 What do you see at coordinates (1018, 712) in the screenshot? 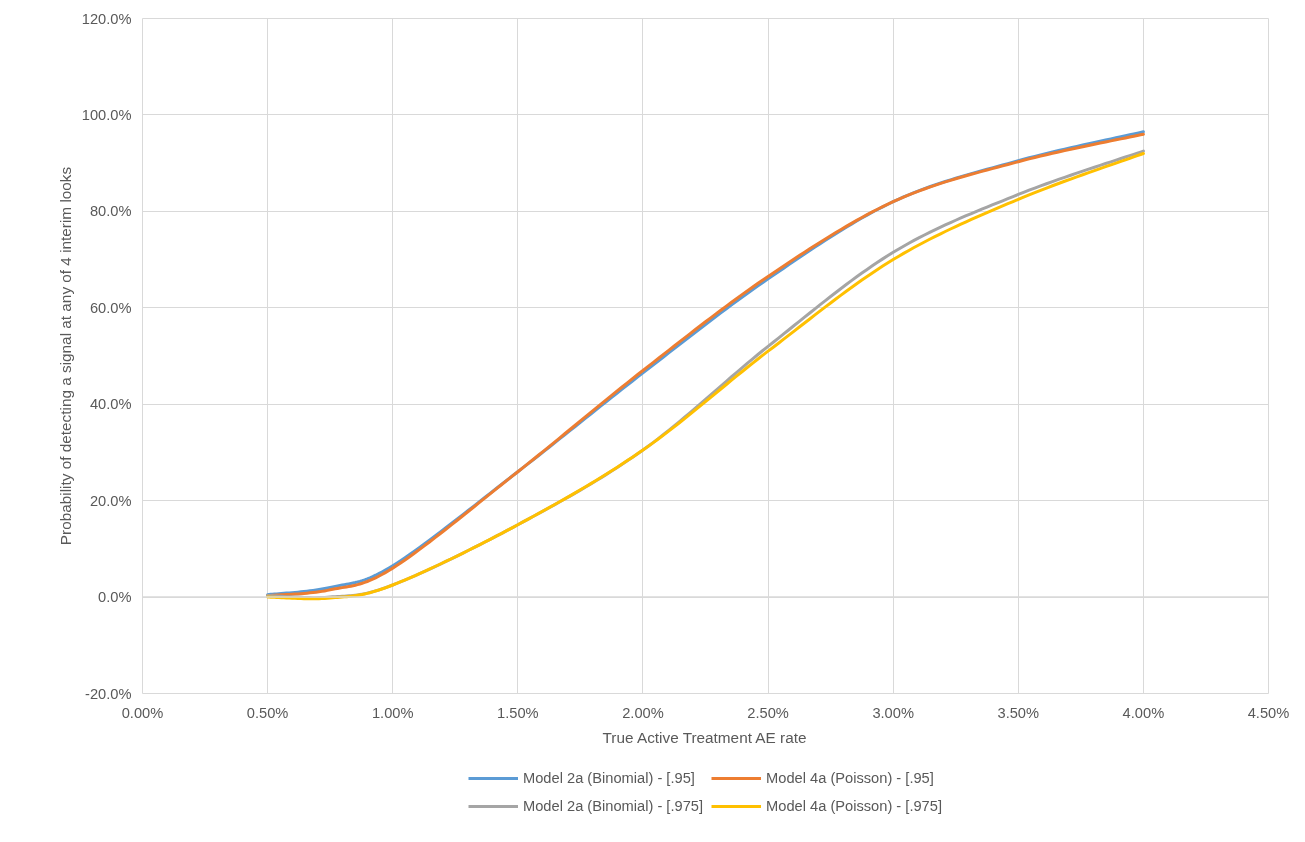
I see `x-tick-label: 3.50%` at bounding box center [1018, 712].